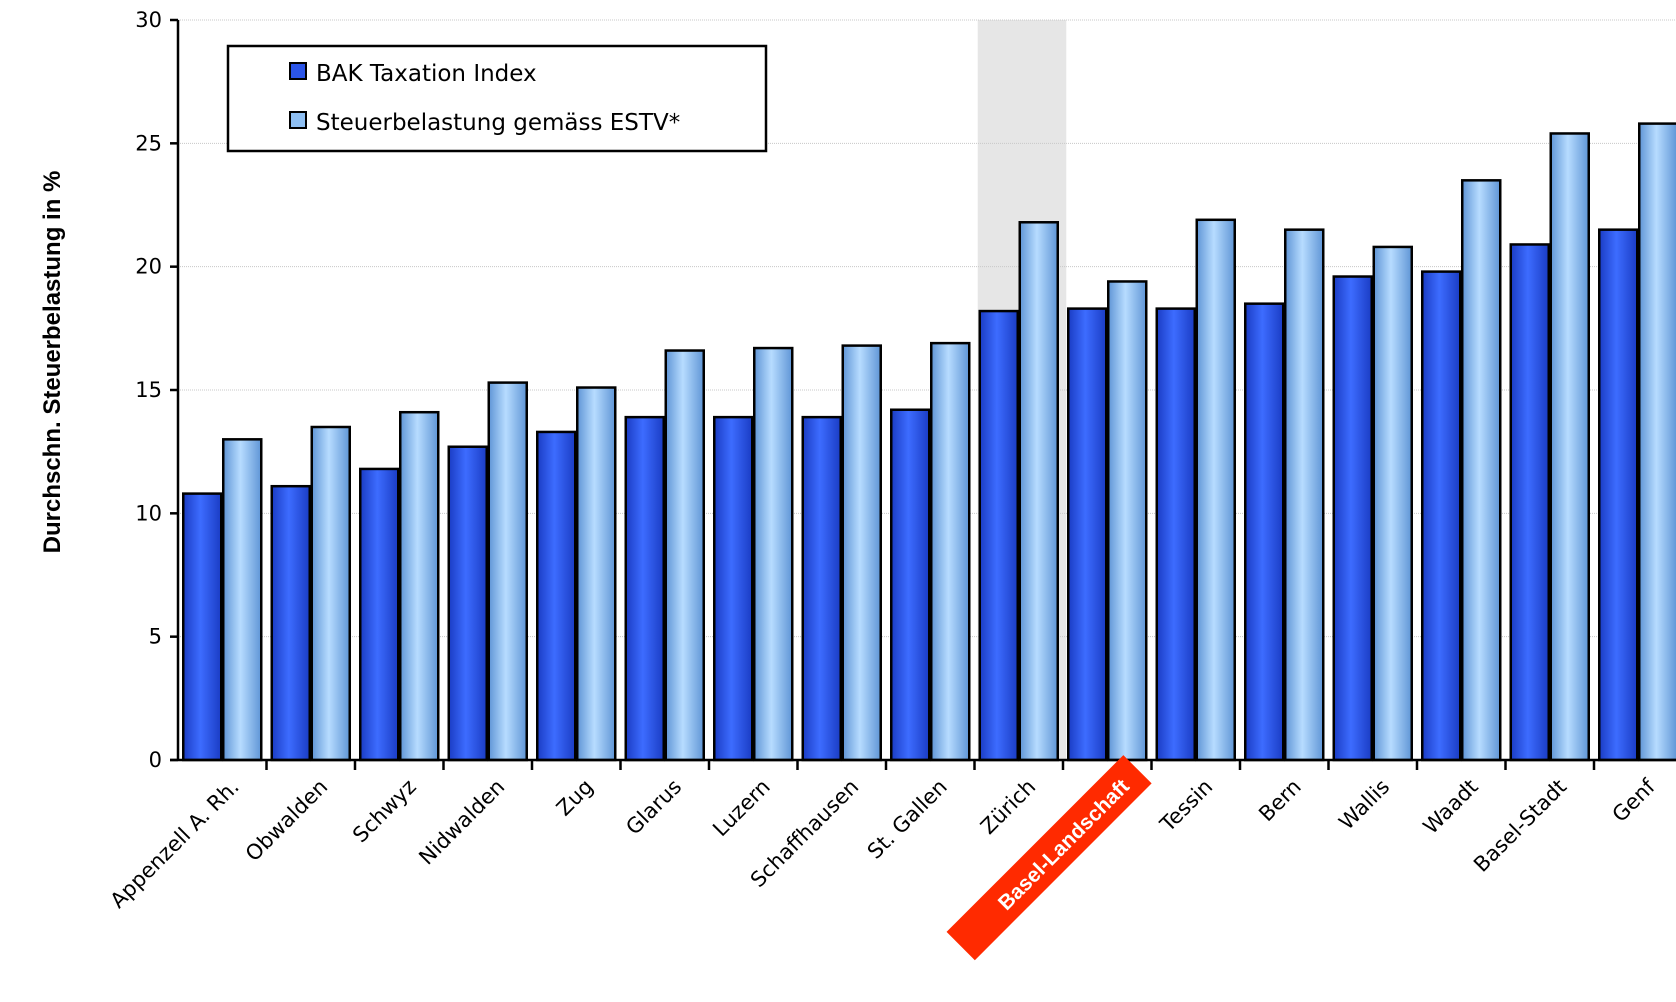  I want to click on y-tick-label: 30, so click(148, 20).